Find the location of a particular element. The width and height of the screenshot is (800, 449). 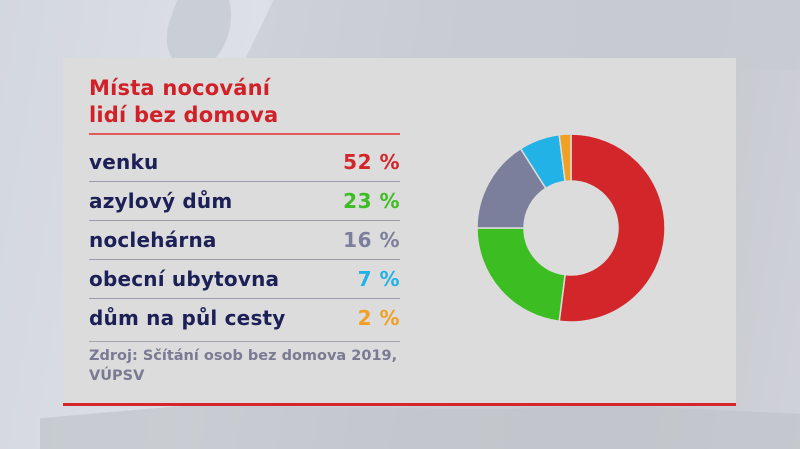

legend-value: 23 % is located at coordinates (371, 201).